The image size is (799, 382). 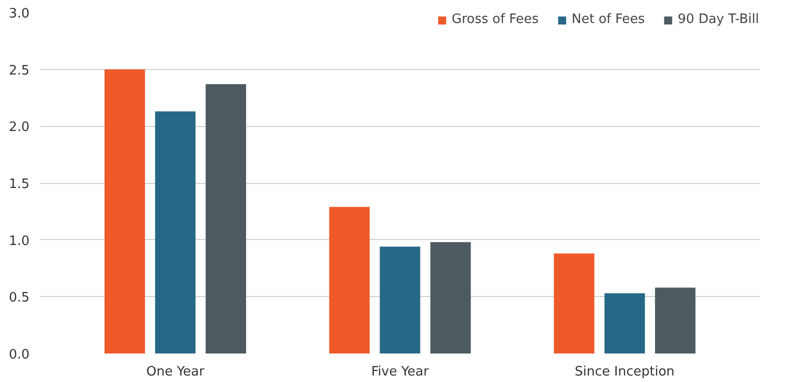 I want to click on legend-label: 90 Day T-Bill, so click(x=718, y=19).